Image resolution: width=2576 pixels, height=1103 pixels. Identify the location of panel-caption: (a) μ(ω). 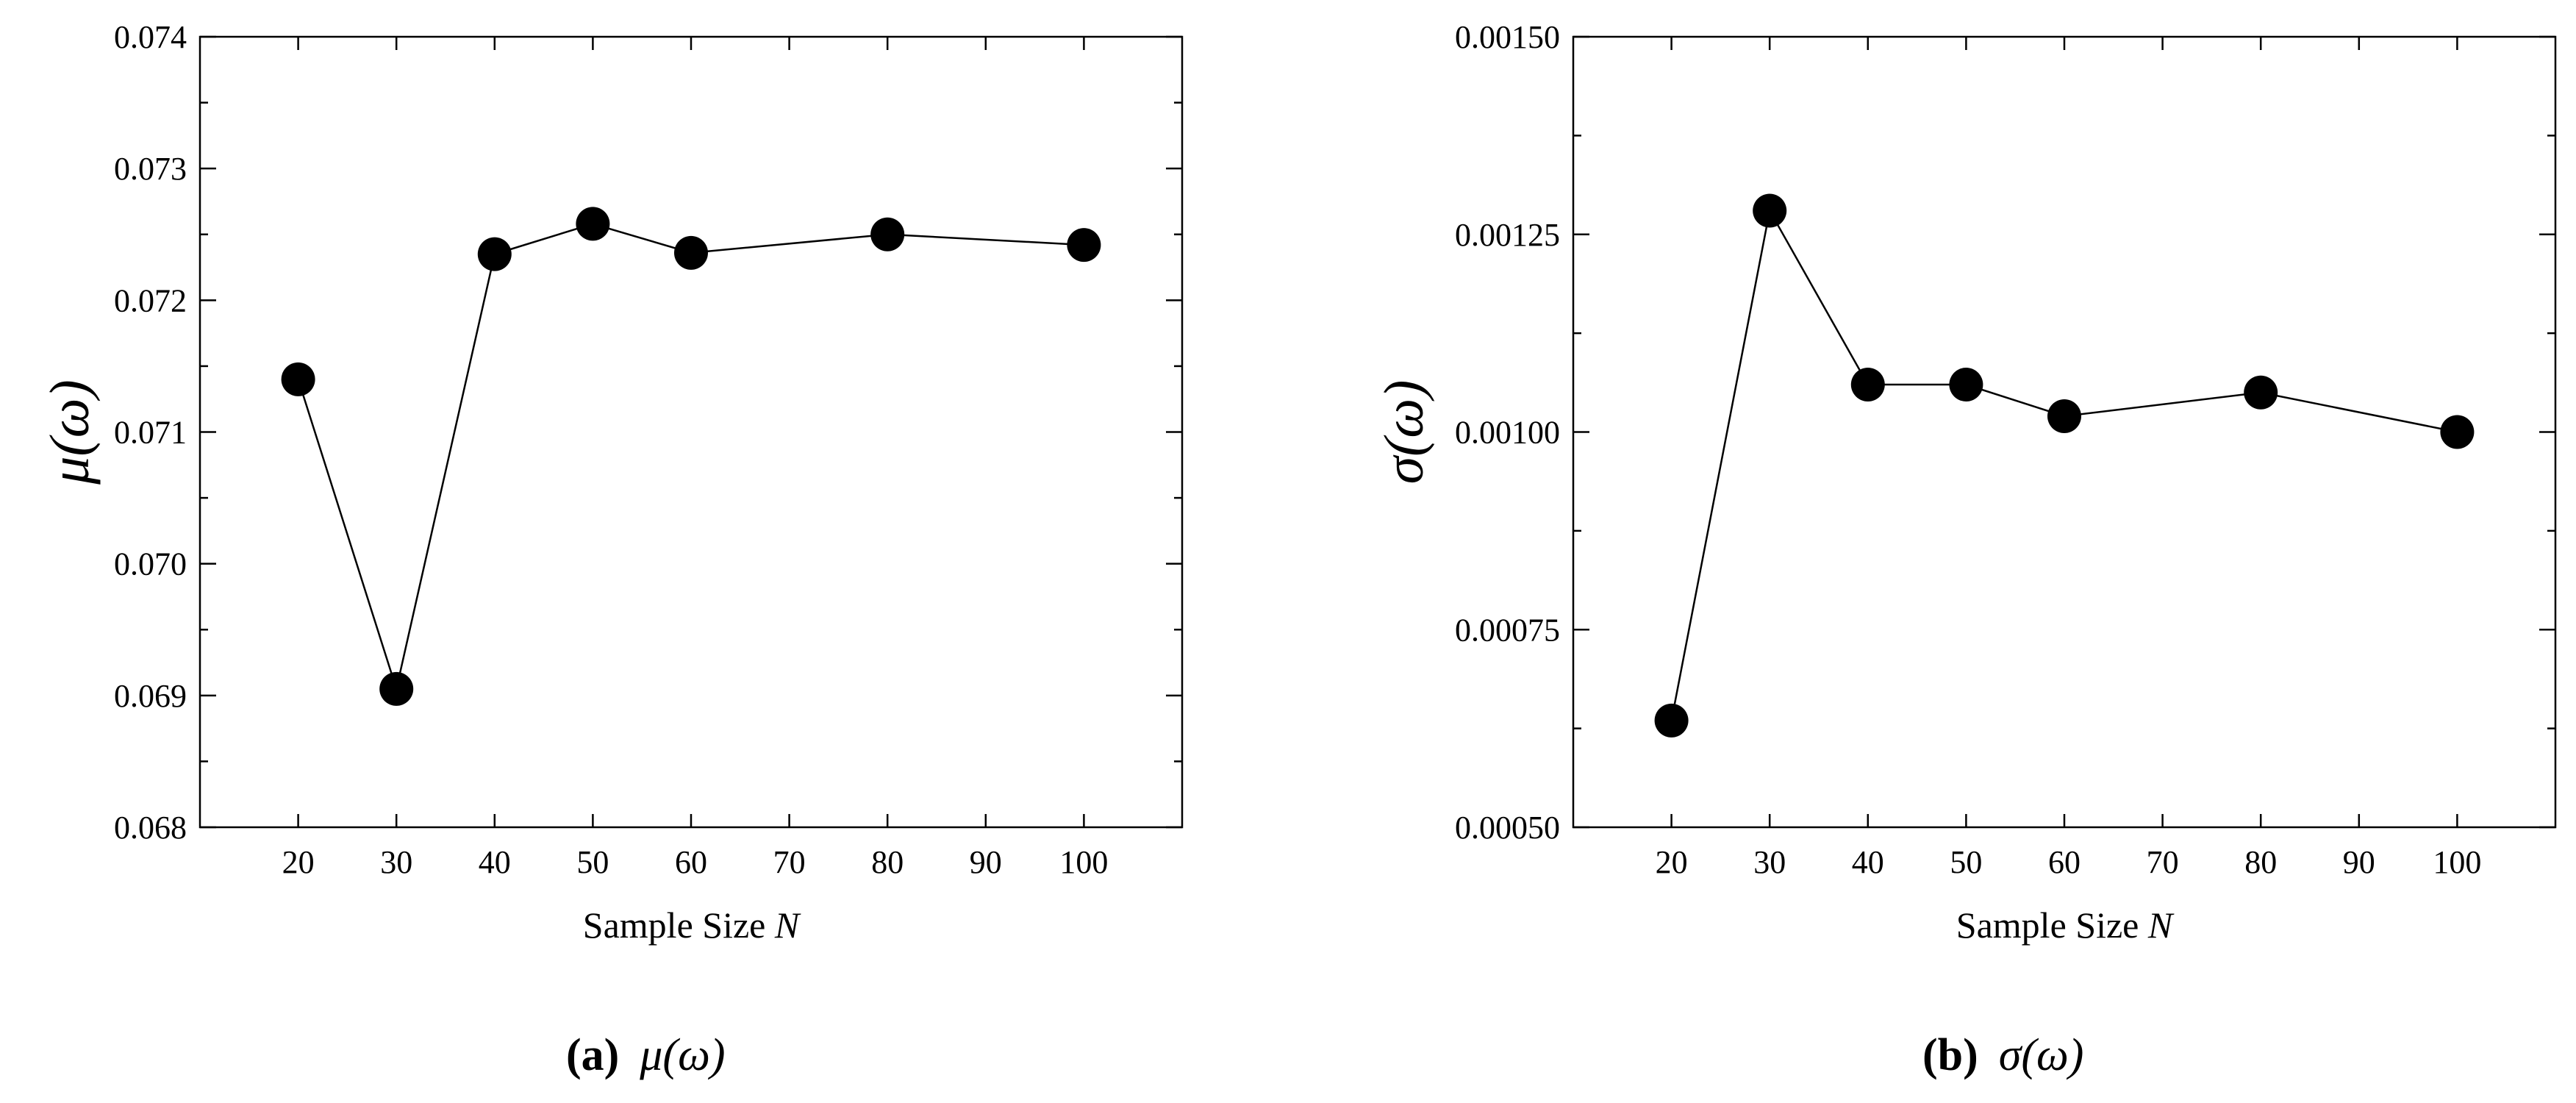
(646, 1055).